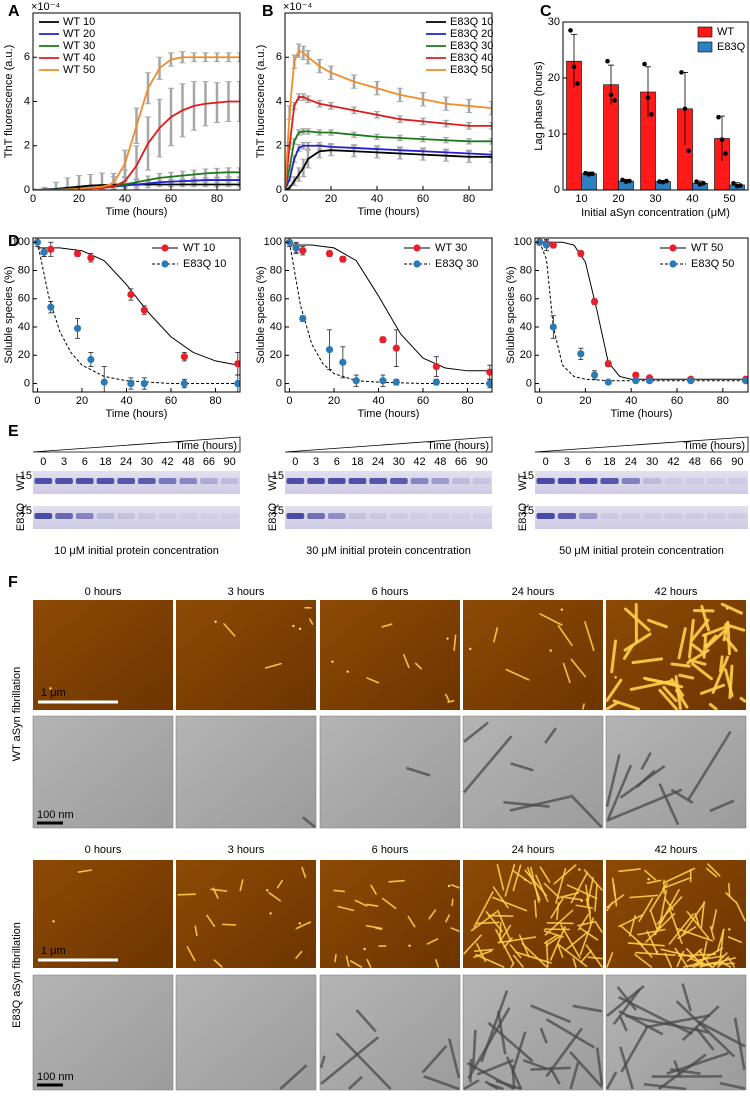  Describe the element at coordinates (378, 462) in the screenshot. I see `lane-label: 24` at that location.